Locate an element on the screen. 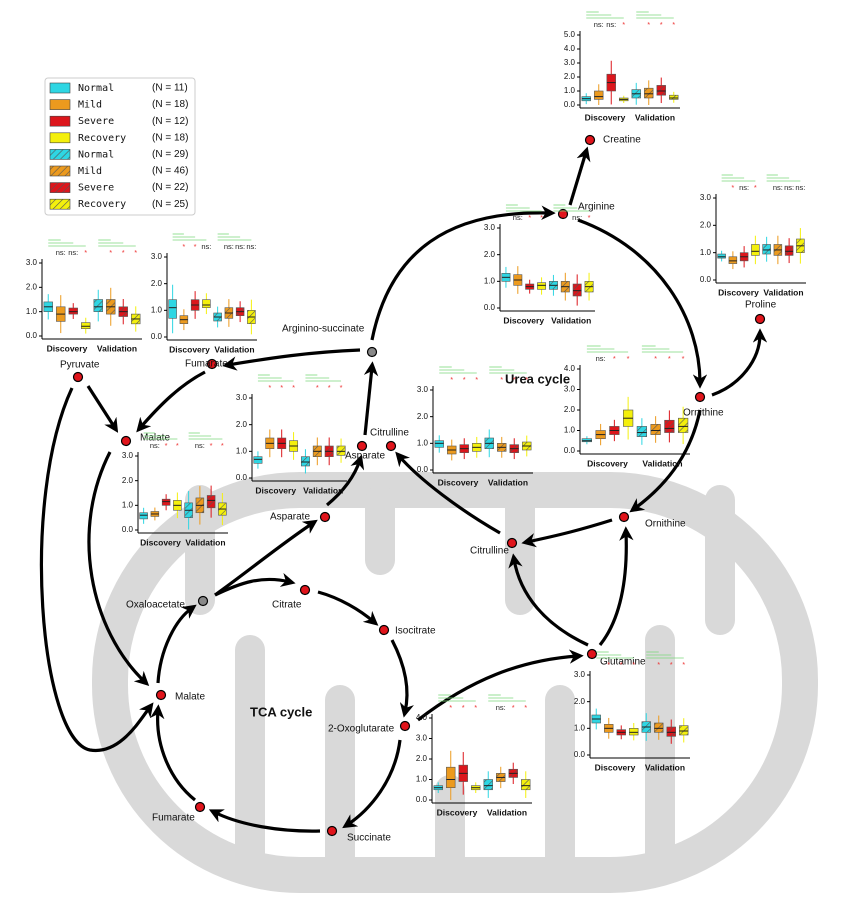 The height and width of the screenshot is (922, 842). cycle-label: TCA cycle is located at coordinates (281, 711).